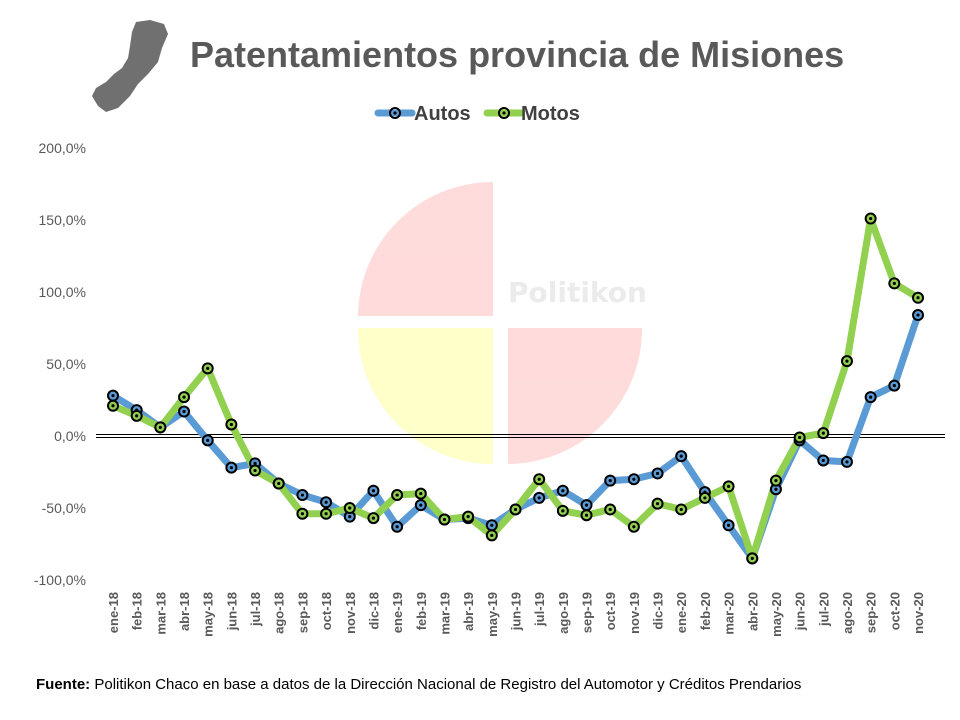 This screenshot has height=720, width=960. What do you see at coordinates (502, 323) in the screenshot?
I see `politikon-watermark: Politikon` at bounding box center [502, 323].